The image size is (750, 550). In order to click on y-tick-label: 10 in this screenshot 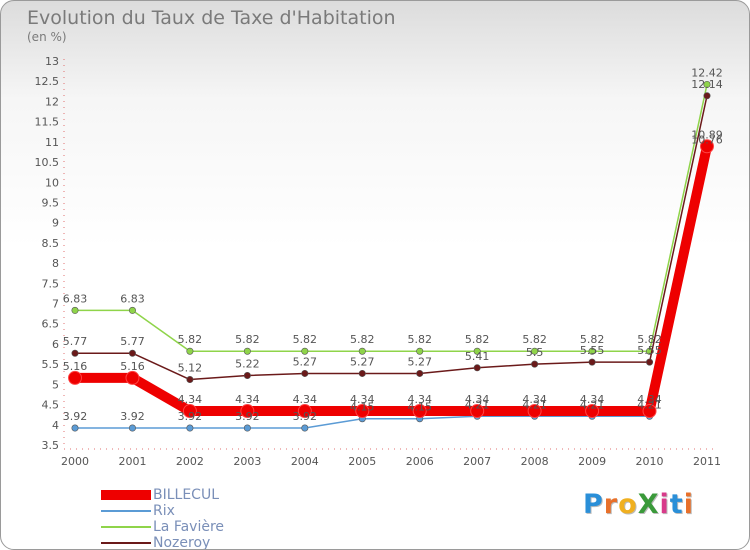, I will do `click(52, 182)`.